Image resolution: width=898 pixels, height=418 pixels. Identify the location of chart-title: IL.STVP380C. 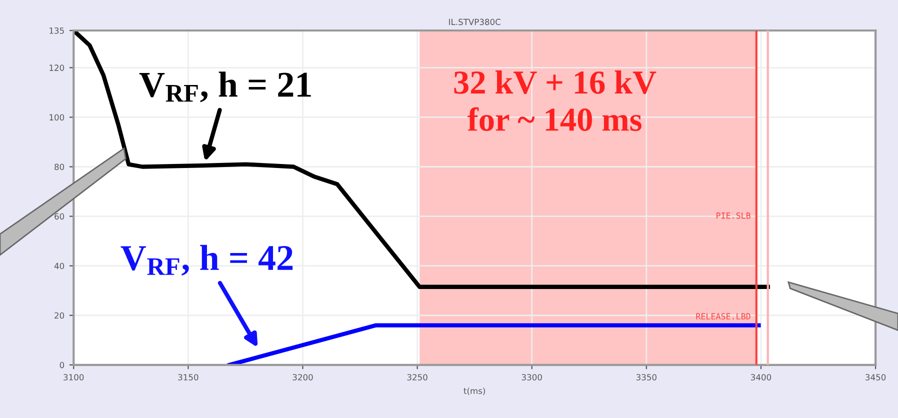
(474, 22).